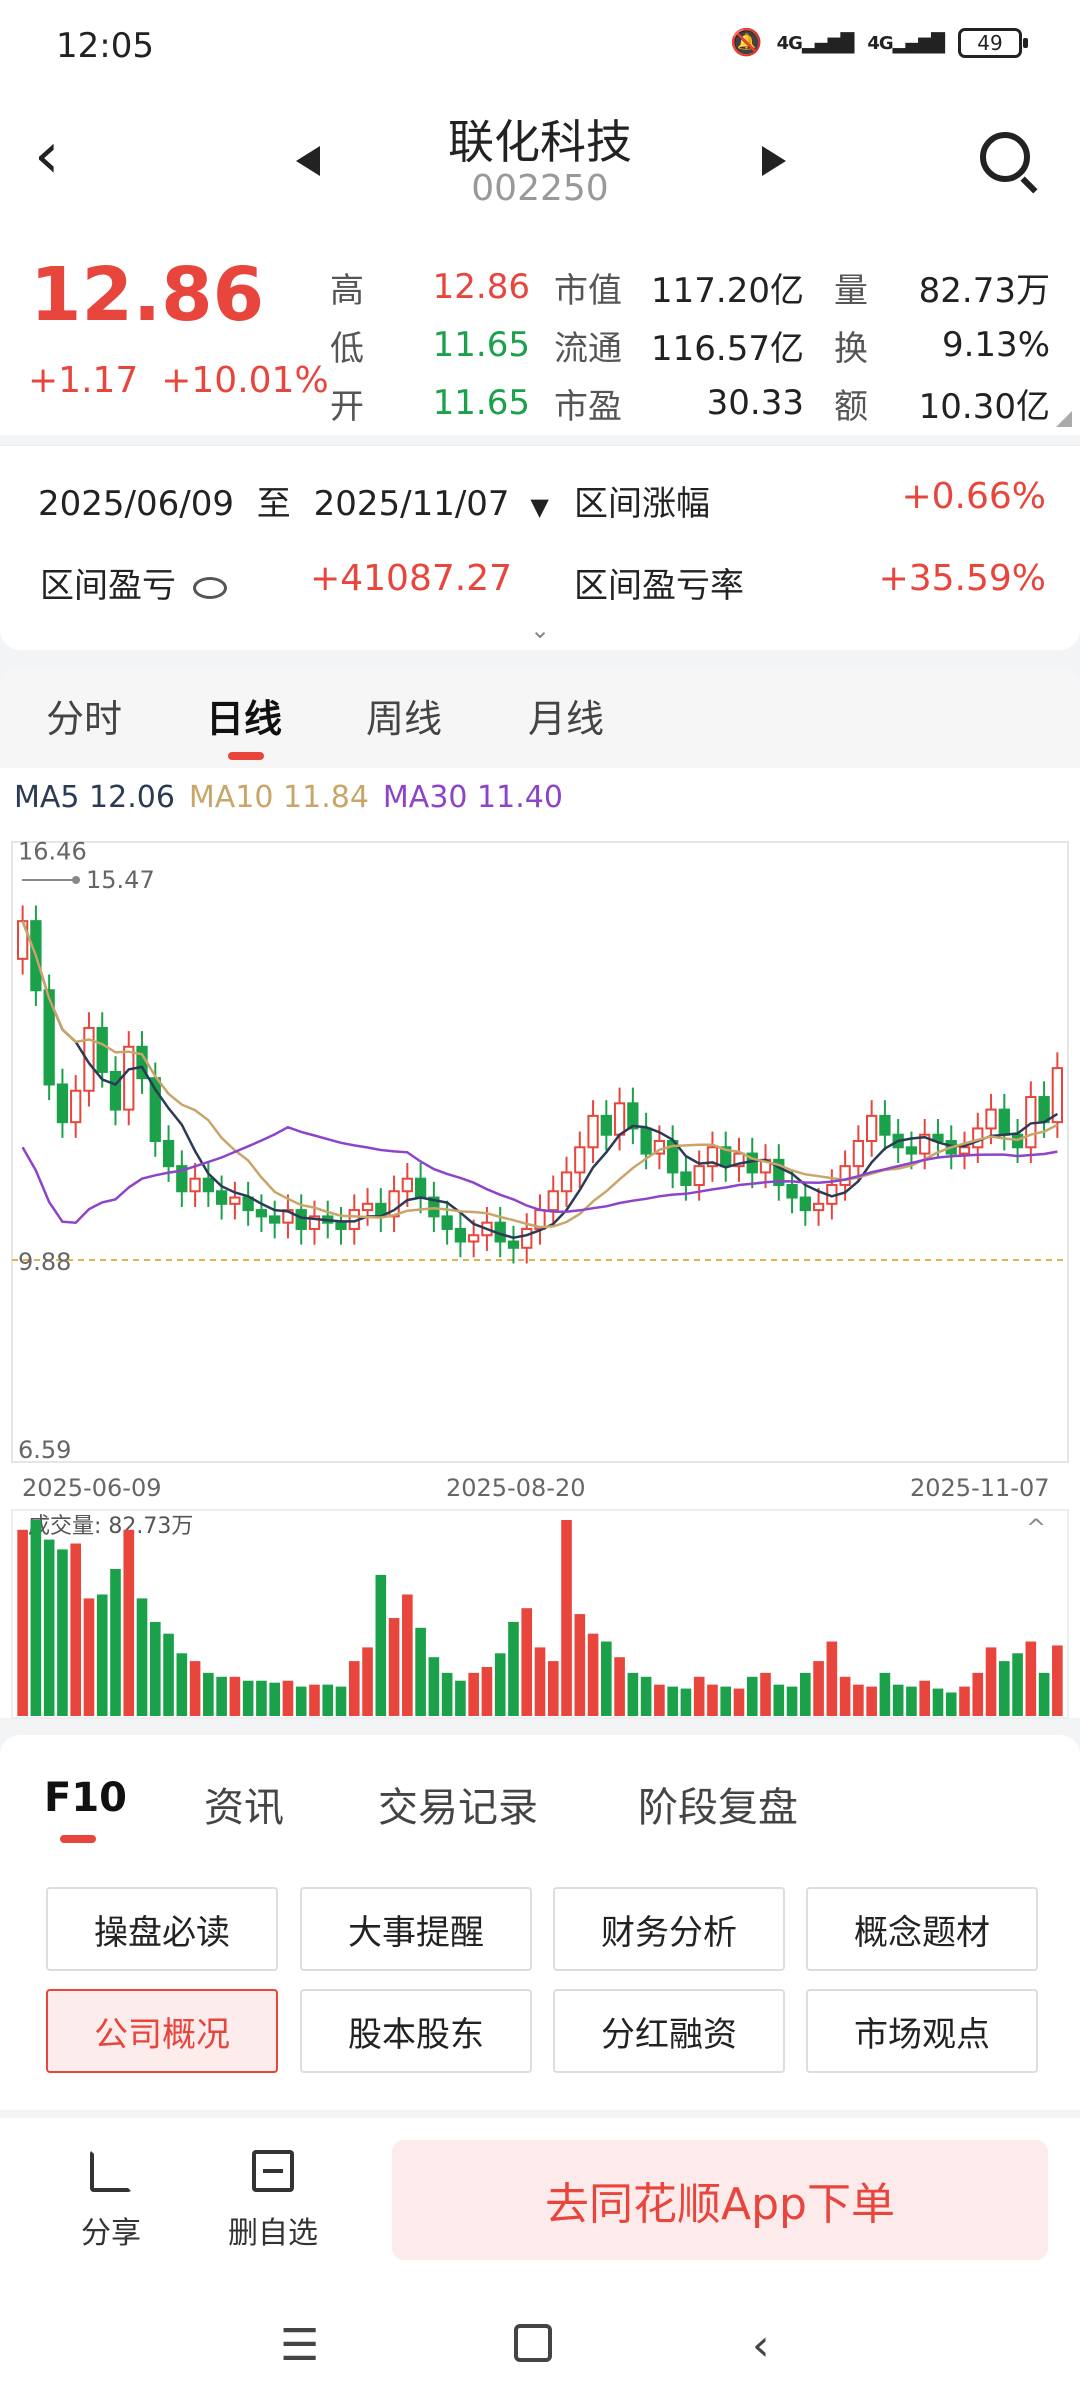 Image resolution: width=1080 pixels, height=2400 pixels. Describe the element at coordinates (942, 345) in the screenshot. I see `quote-col-3: 量 82.73万 换 9.13% 额 10.30亿` at that location.